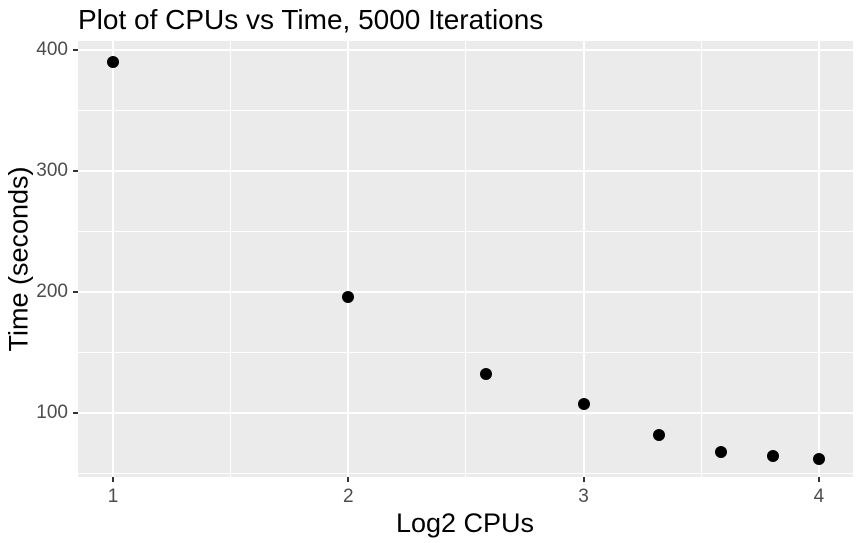 This screenshot has width=862, height=543. I want to click on x-tick-label: 3, so click(583, 496).